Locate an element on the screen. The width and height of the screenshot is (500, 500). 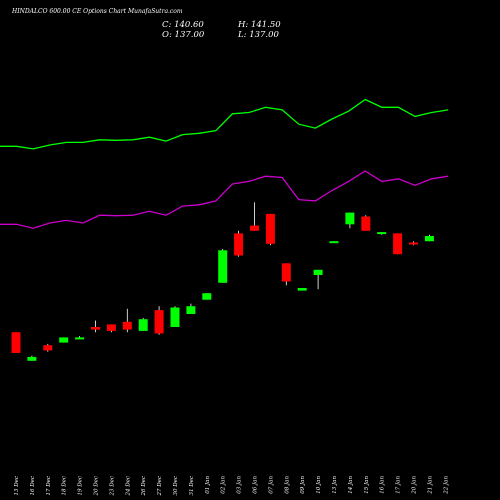
x-tick-label: 10 Jan is located at coordinates (319, 485).